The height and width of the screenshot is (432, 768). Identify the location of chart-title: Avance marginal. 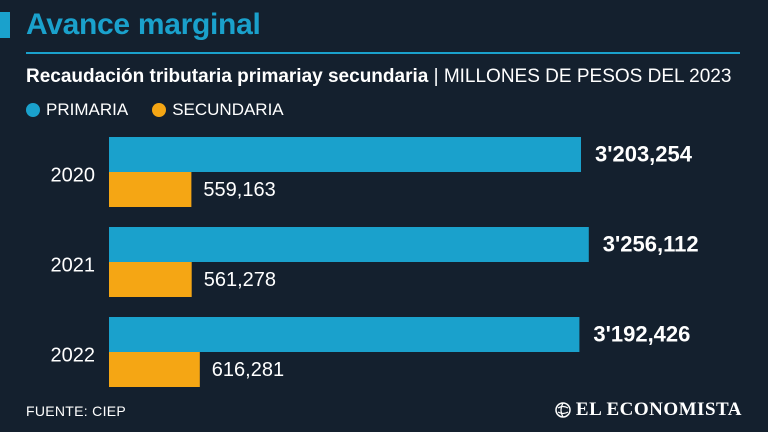
(143, 24).